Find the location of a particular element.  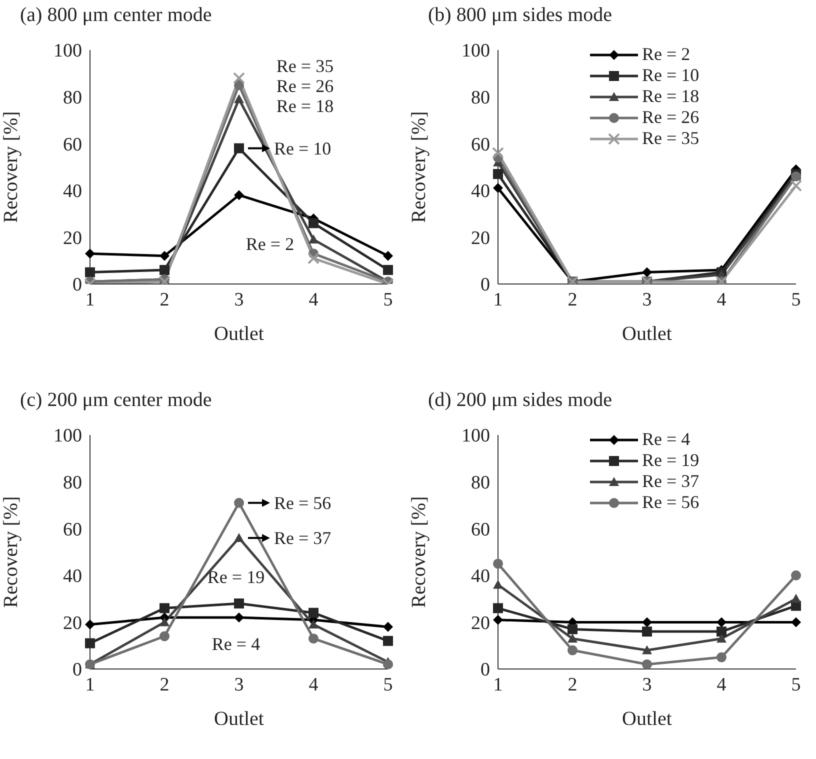

legend-label: Re = 26 is located at coordinates (671, 117).